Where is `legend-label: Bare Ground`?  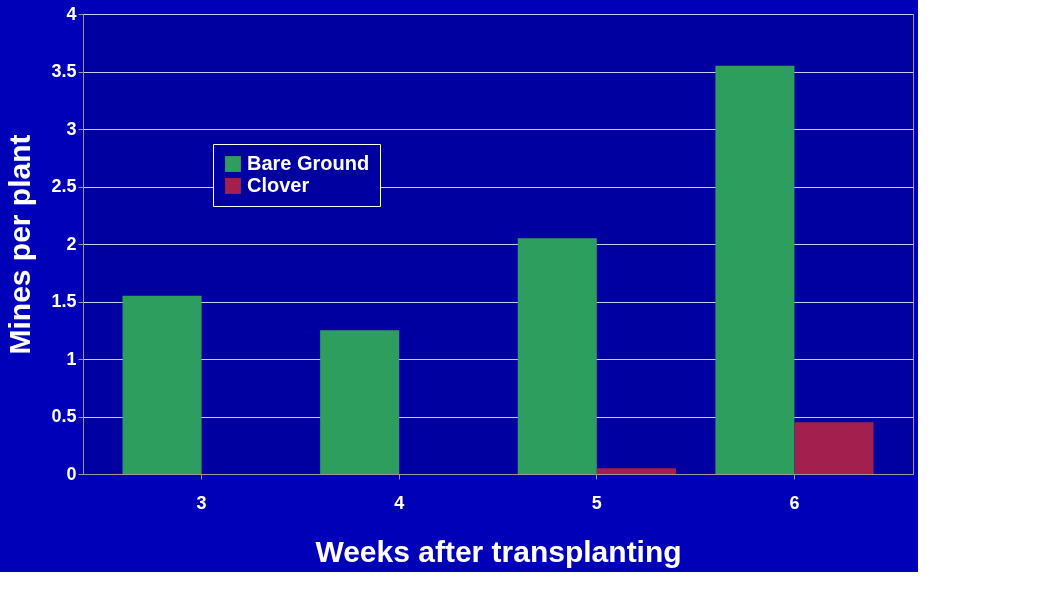 legend-label: Bare Ground is located at coordinates (308, 163).